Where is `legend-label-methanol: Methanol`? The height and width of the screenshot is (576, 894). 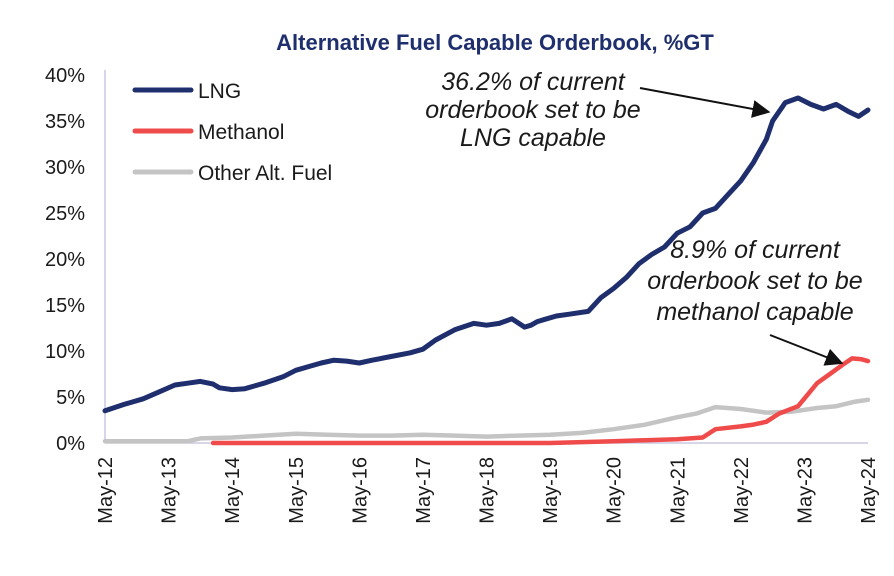 legend-label-methanol: Methanol is located at coordinates (241, 132).